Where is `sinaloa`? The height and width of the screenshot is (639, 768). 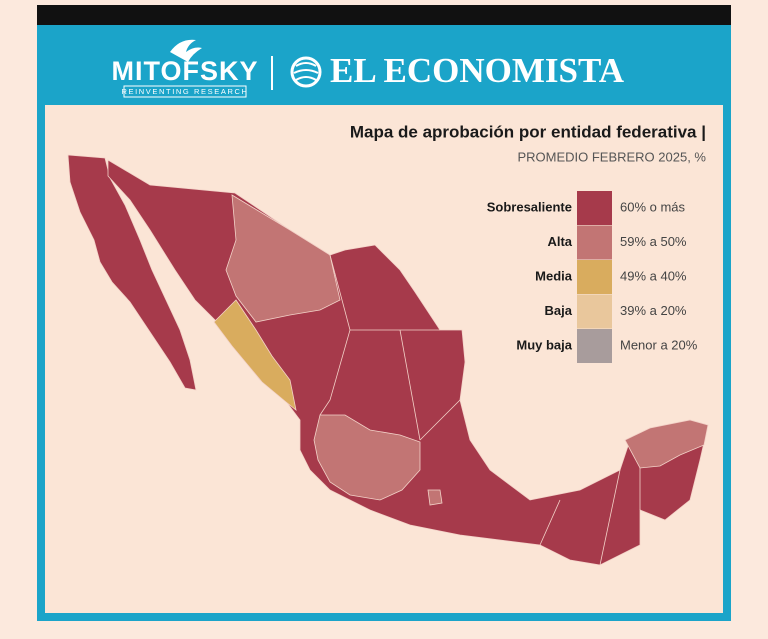
sinaloa is located at coordinates (255, 355).